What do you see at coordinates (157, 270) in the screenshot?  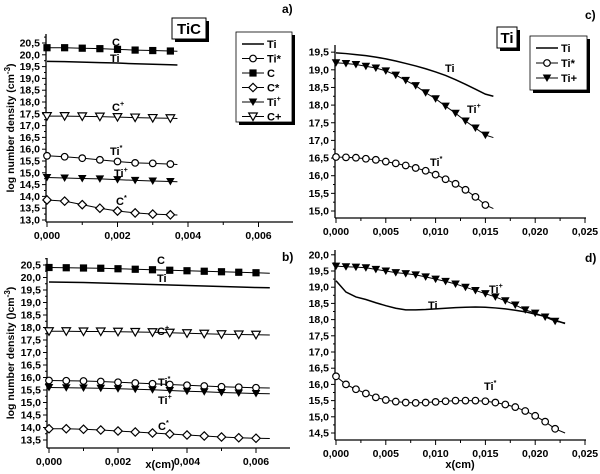 I see `series-c` at bounding box center [157, 270].